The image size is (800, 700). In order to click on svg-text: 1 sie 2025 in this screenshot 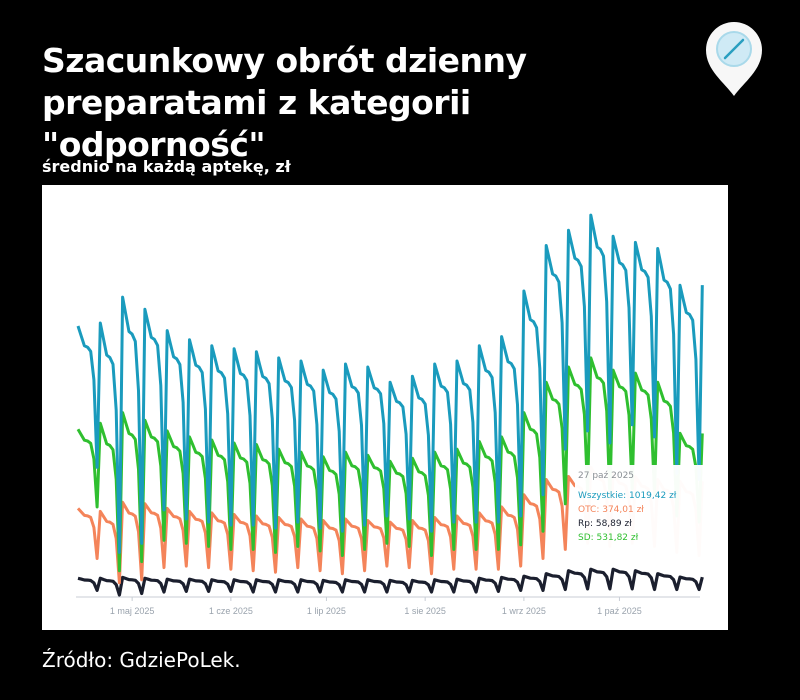, I will do `click(425, 611)`.